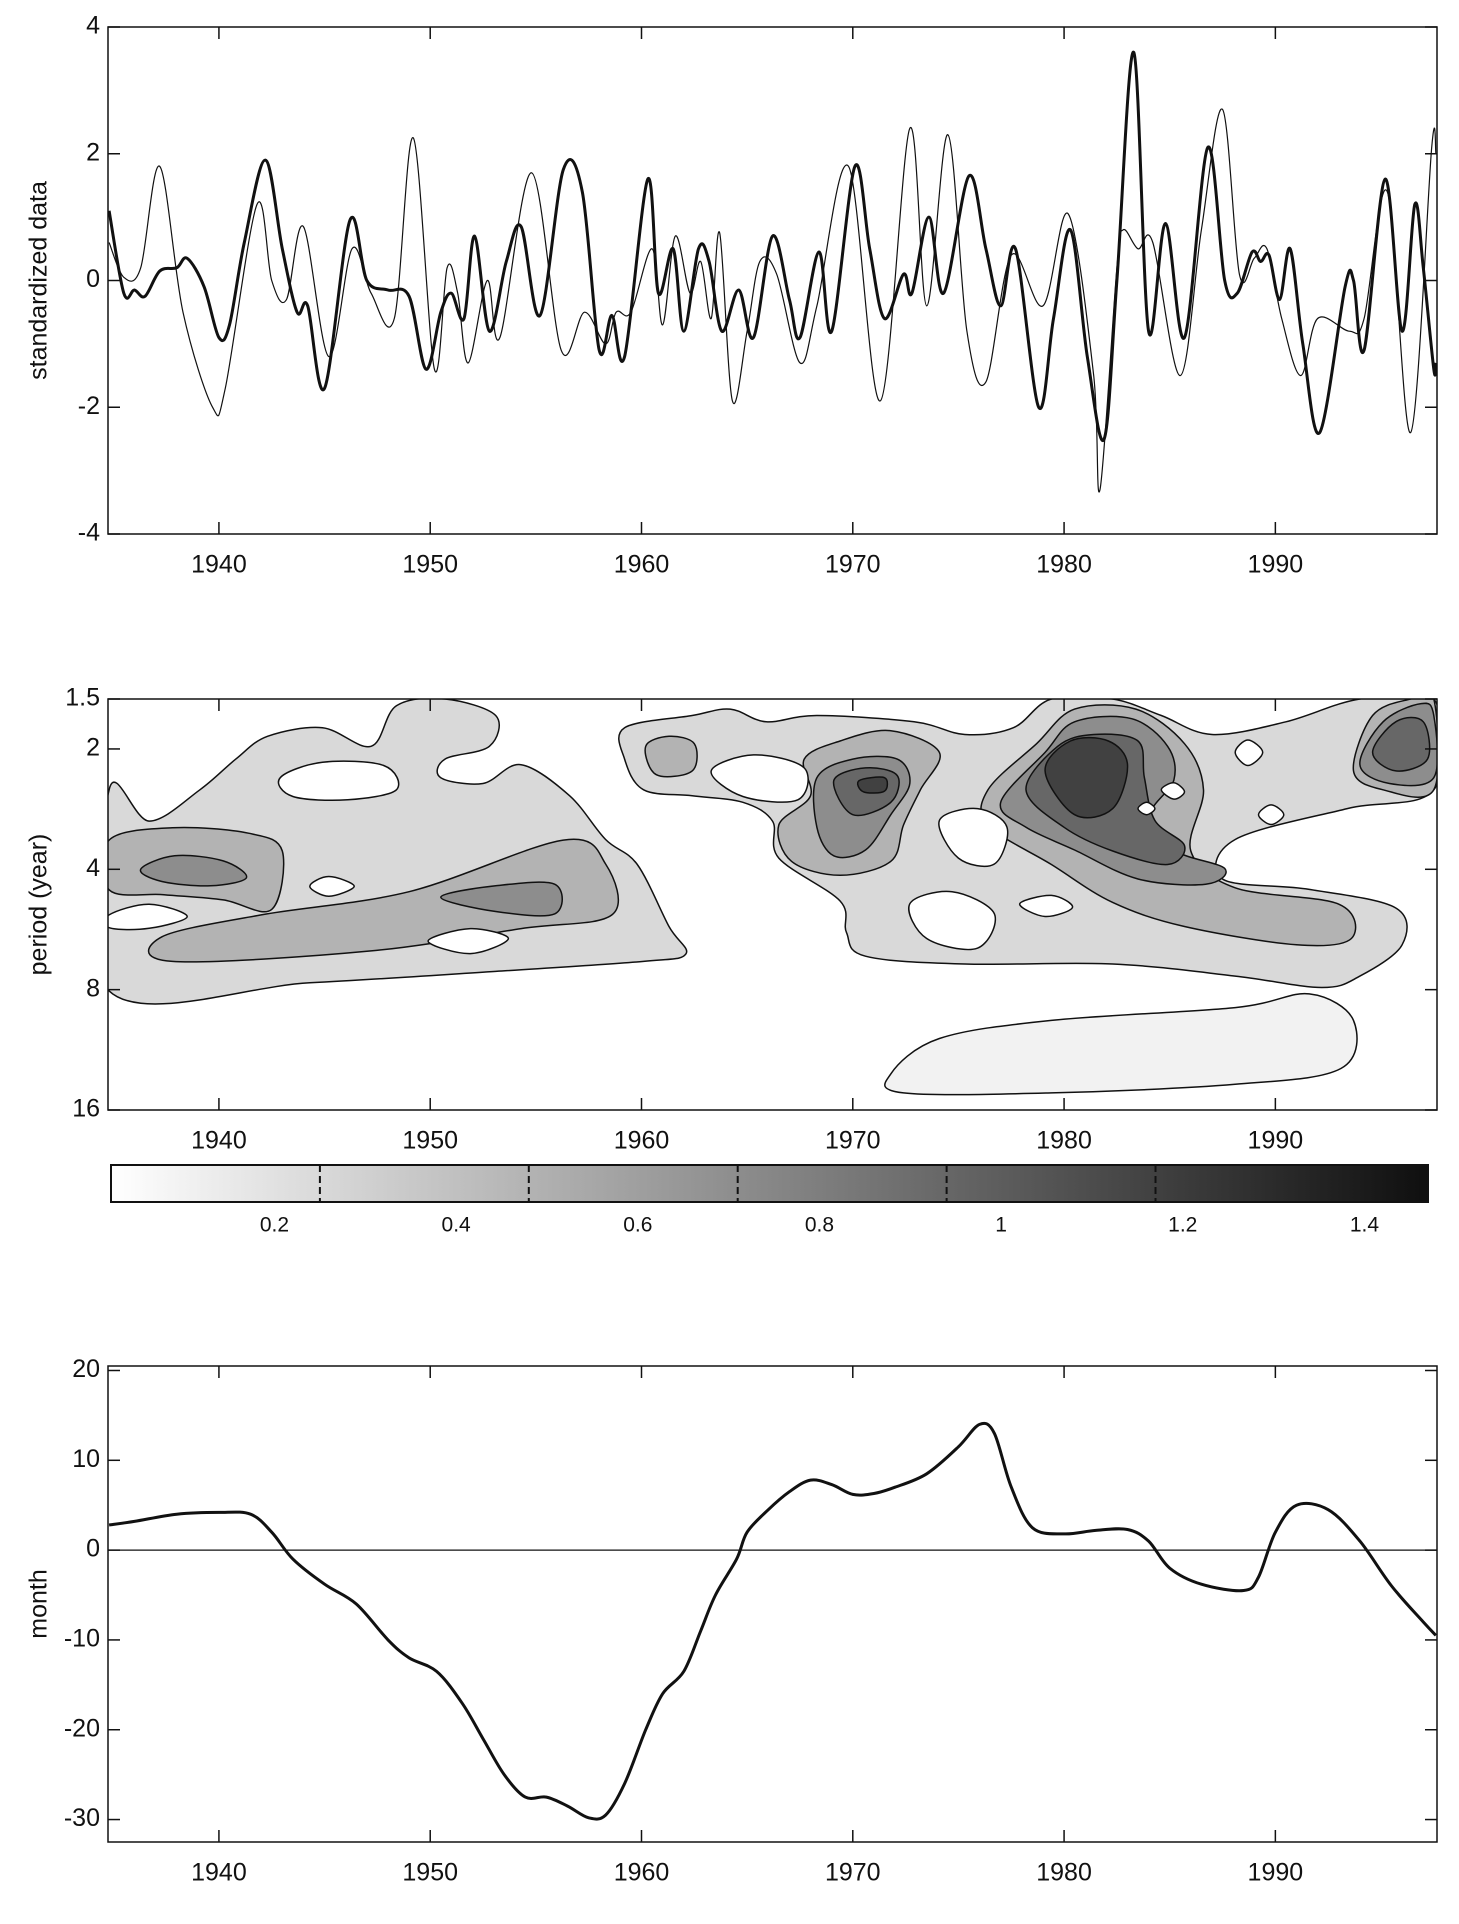 Image resolution: width=1459 pixels, height=1924 pixels. I want to click on y-axis-label: period (year), so click(39, 905).